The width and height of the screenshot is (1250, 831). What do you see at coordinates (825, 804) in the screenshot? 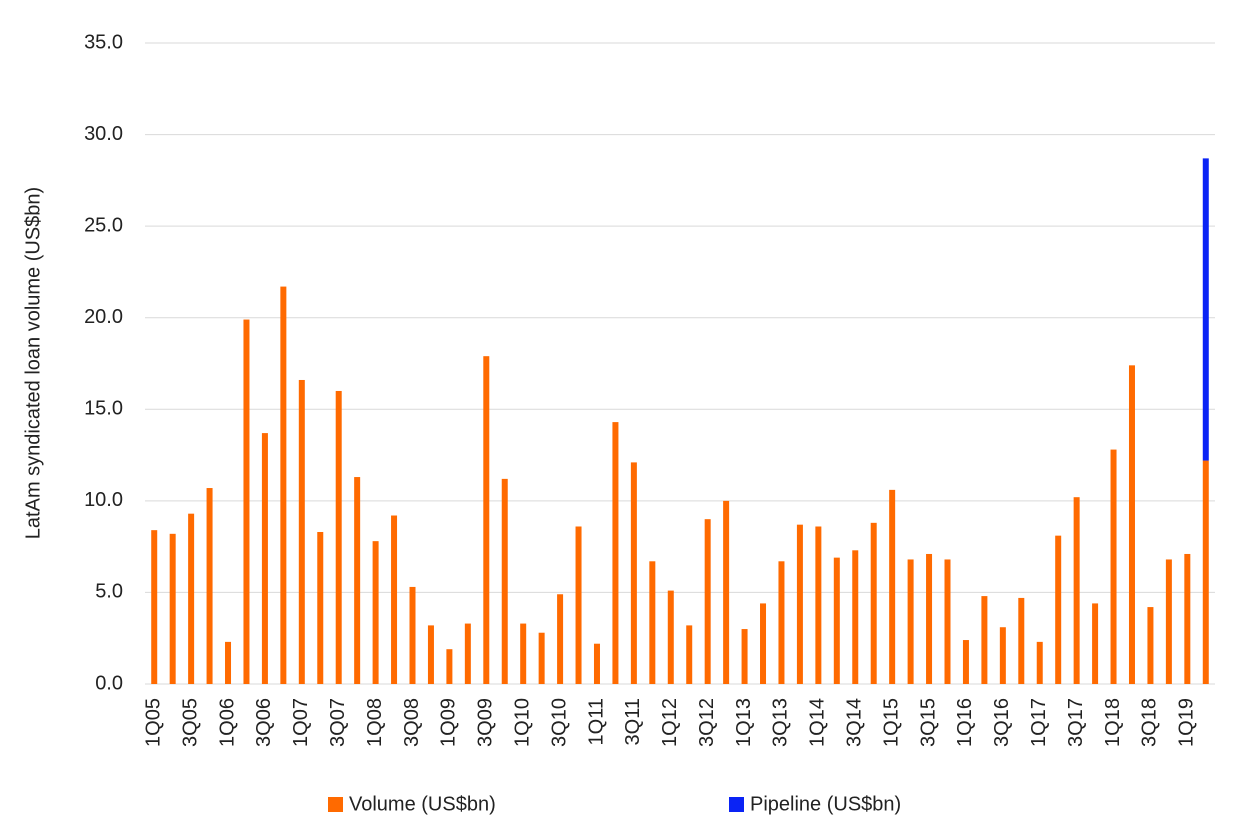
I see `legend-label: Pipeline (US$bn)` at bounding box center [825, 804].